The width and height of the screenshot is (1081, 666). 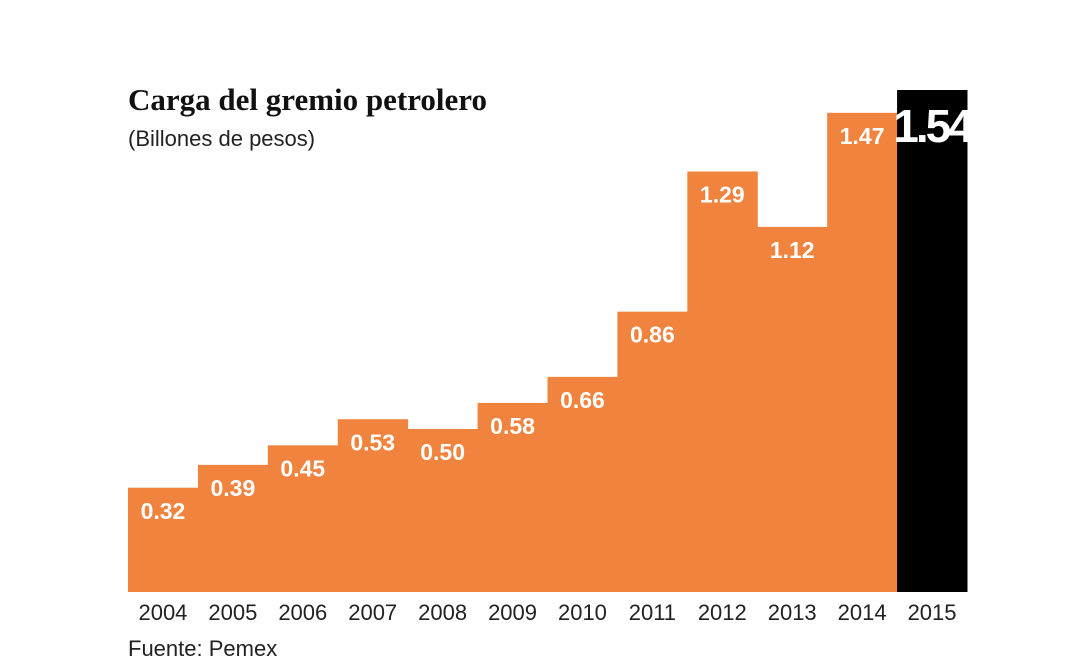 I want to click on x-tick-label: 2014, so click(x=862, y=612).